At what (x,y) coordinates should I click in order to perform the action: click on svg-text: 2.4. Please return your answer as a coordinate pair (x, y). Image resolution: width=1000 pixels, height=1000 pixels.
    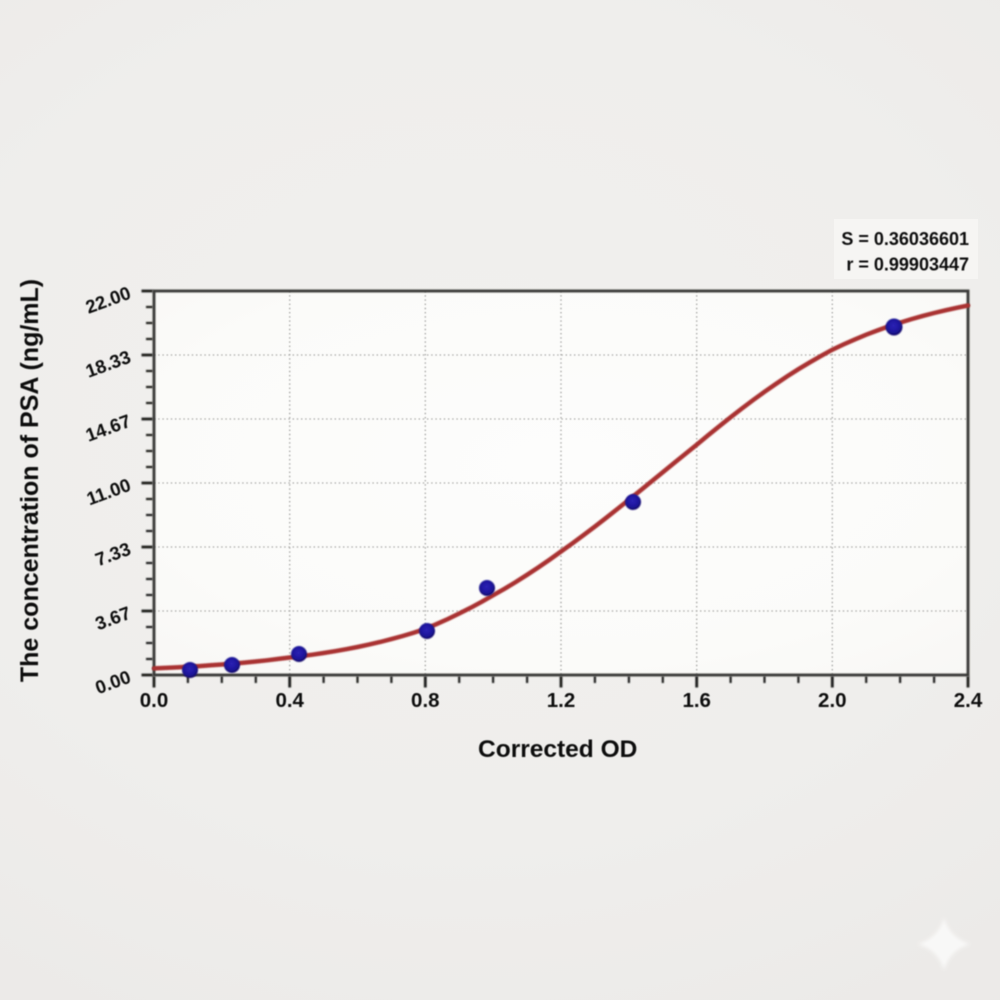
    Looking at the image, I should click on (968, 700).